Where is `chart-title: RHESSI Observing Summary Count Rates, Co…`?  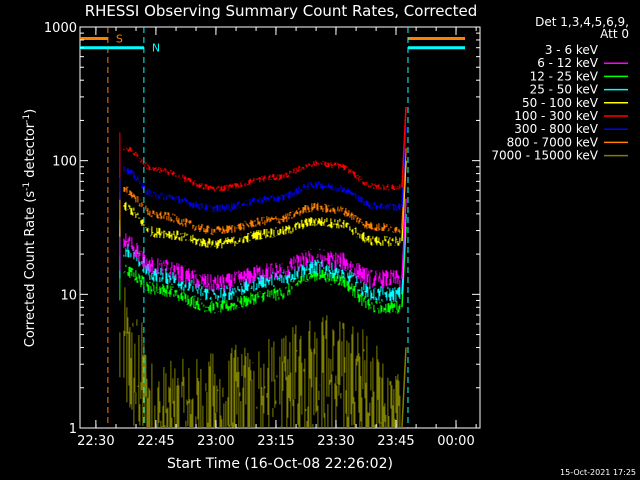 chart-title: RHESSI Observing Summary Count Rates, Co… is located at coordinates (281, 11).